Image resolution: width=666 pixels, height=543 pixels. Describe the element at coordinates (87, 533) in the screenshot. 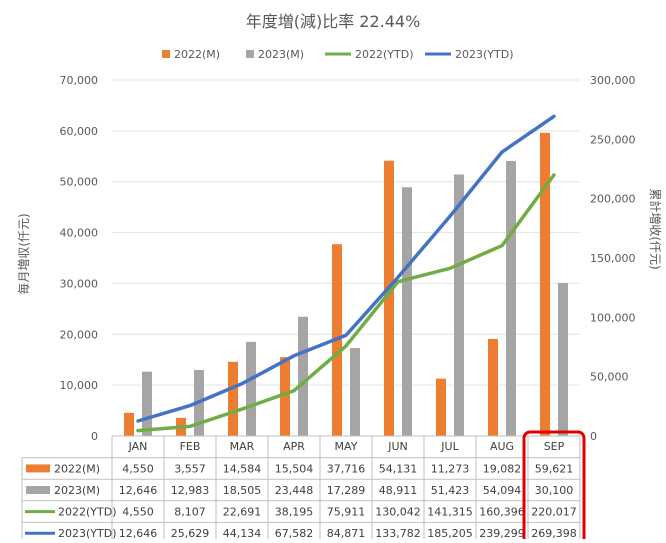

I see `table-row-label: 2023(YTD)` at that location.